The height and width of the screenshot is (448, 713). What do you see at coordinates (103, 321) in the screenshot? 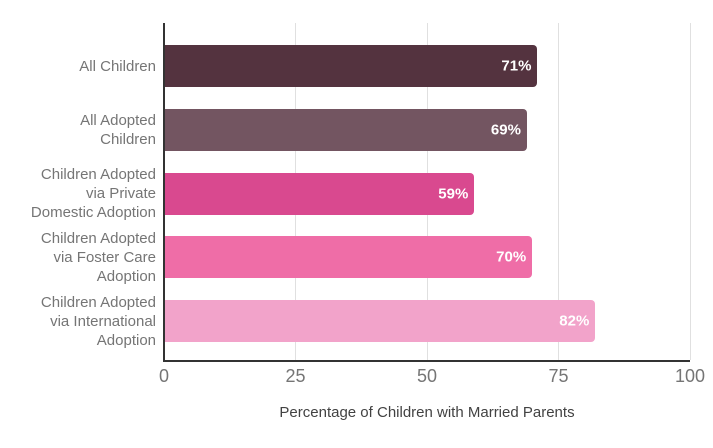
I see `category-label-line: via International` at bounding box center [103, 321].